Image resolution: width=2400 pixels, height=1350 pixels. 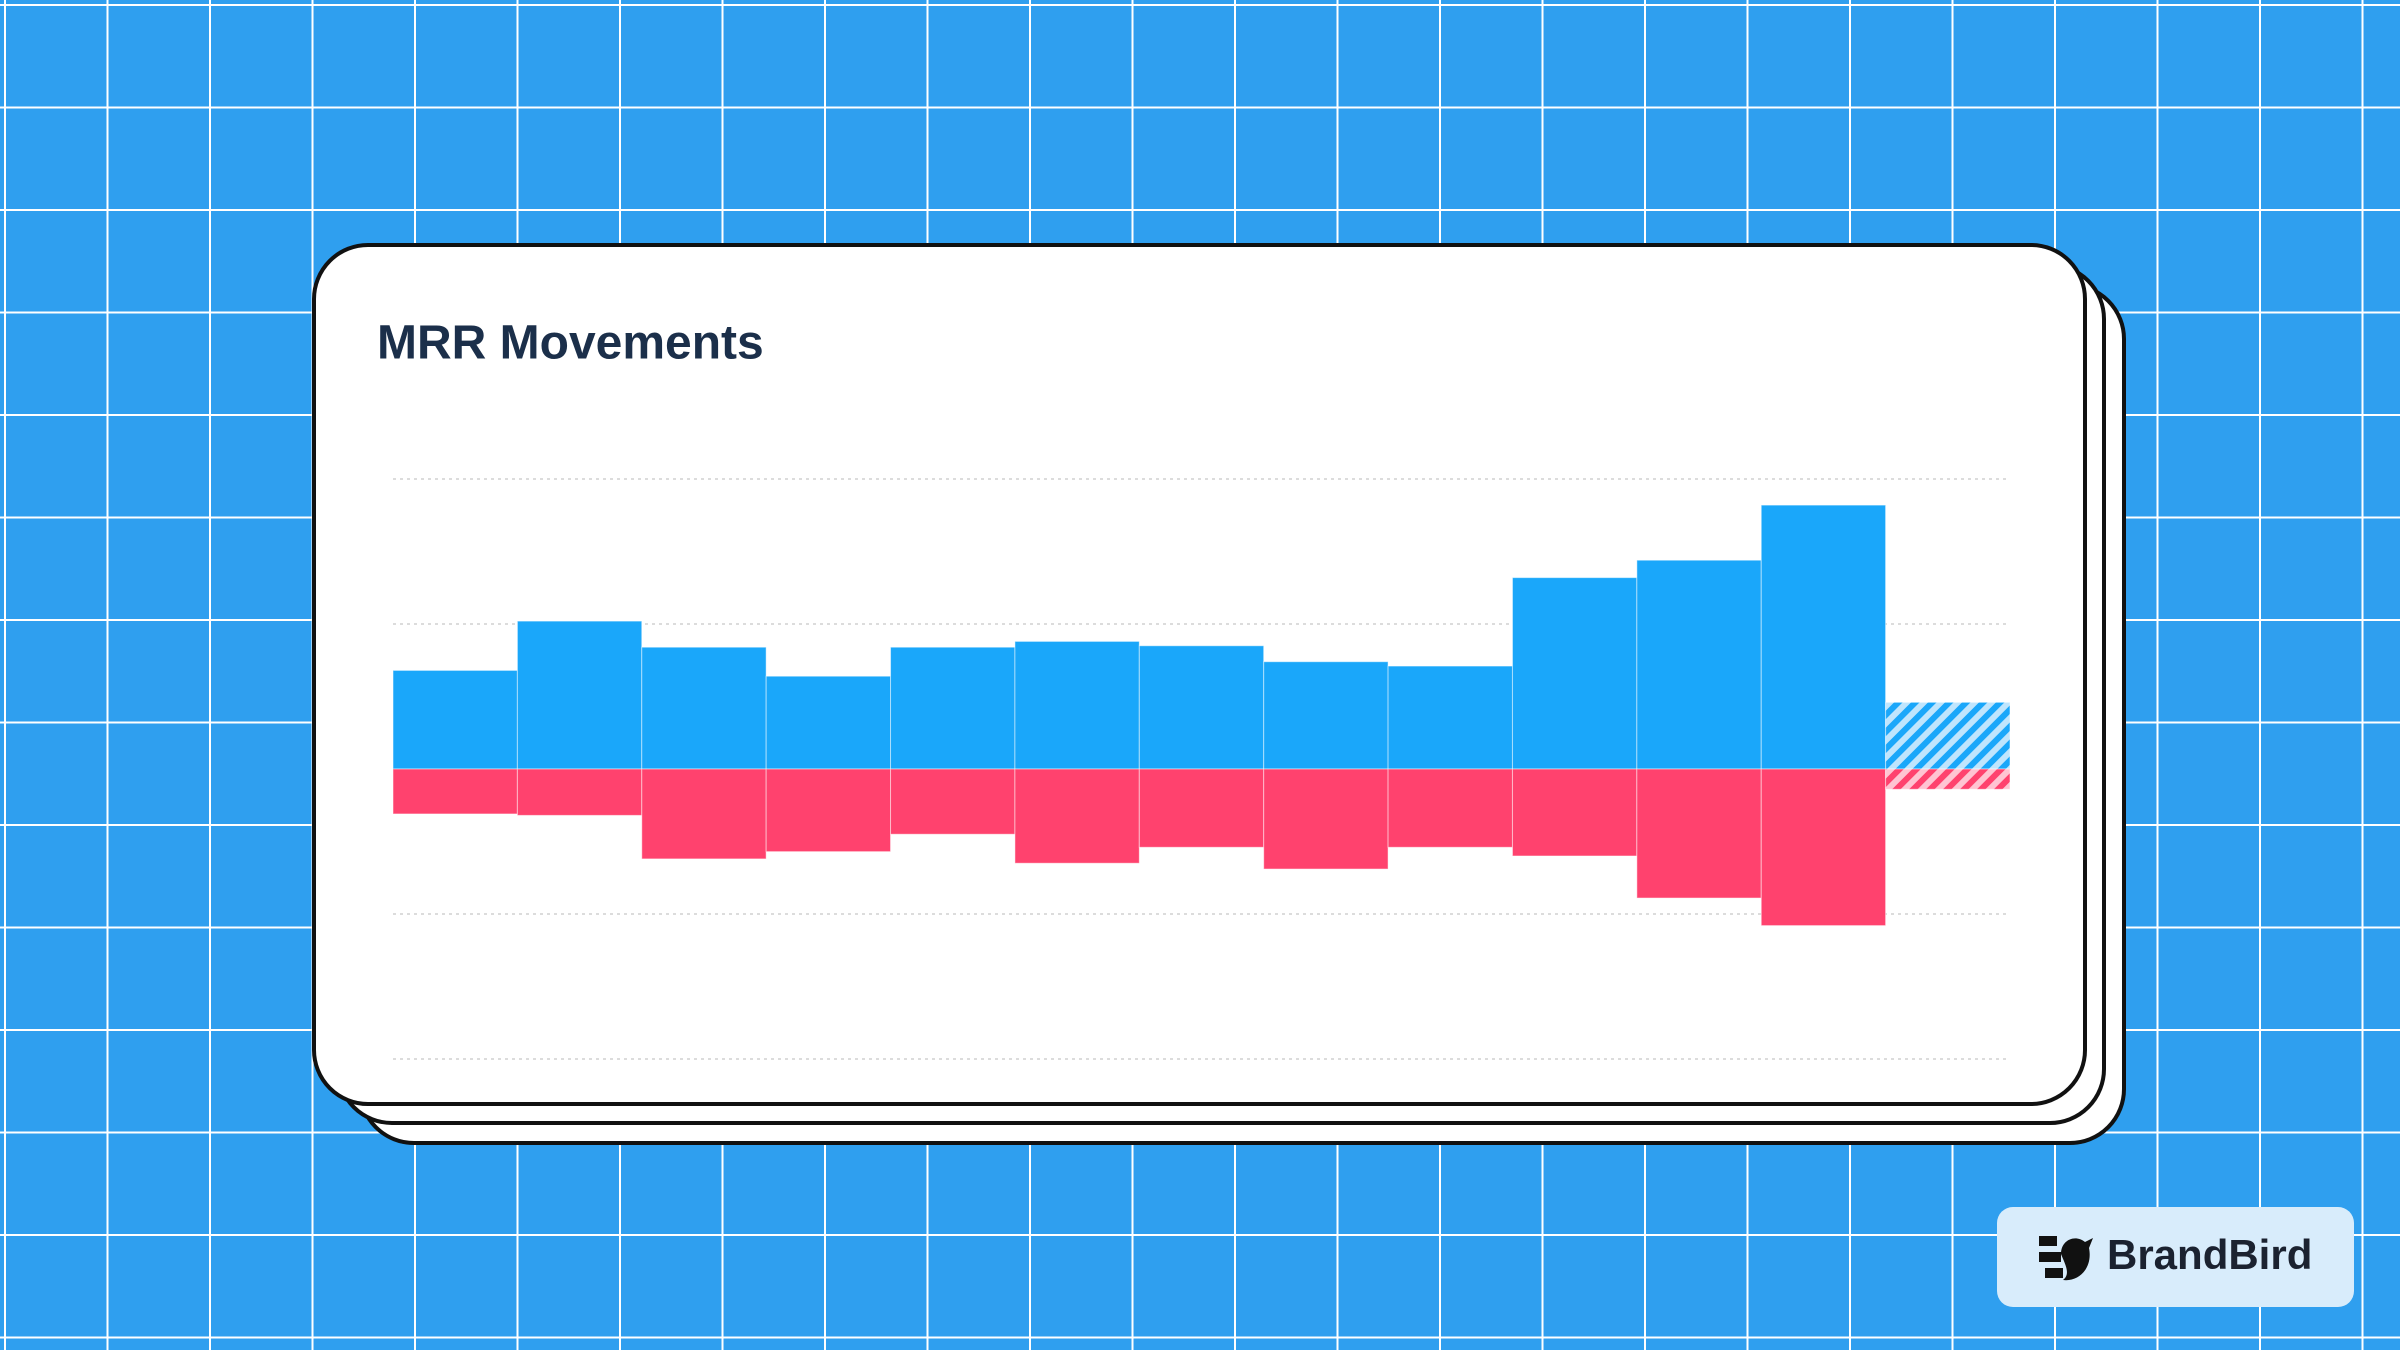 What do you see at coordinates (570, 343) in the screenshot?
I see `chart-title: MRR Movements` at bounding box center [570, 343].